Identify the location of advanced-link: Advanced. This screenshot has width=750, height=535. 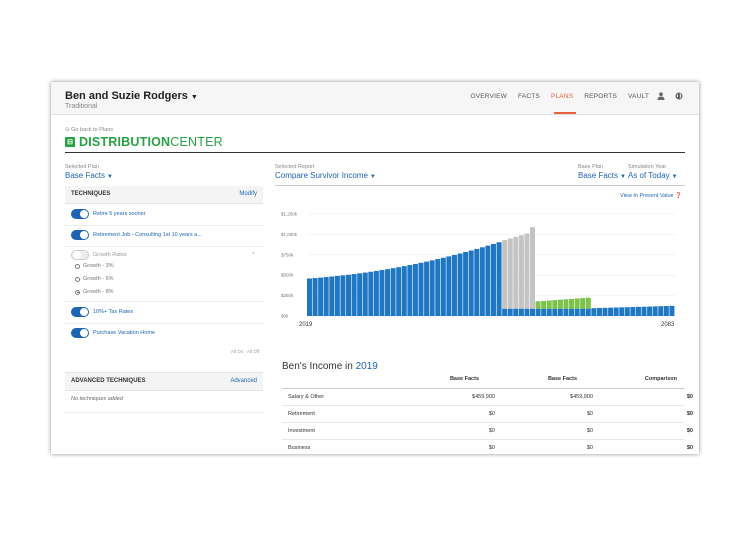
(243, 381).